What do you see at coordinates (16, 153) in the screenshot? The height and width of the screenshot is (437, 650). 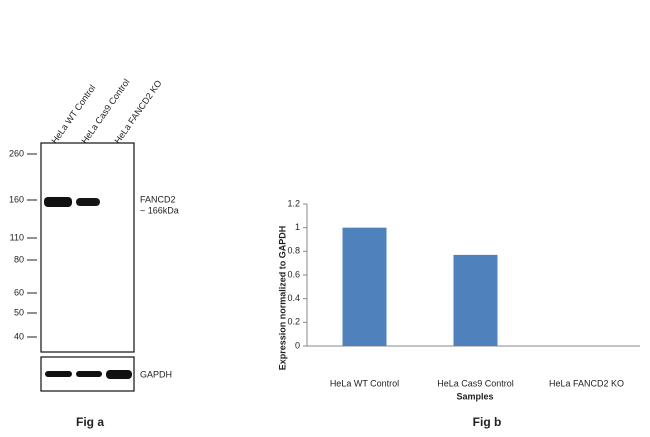 I see `marker-label: 260` at bounding box center [16, 153].